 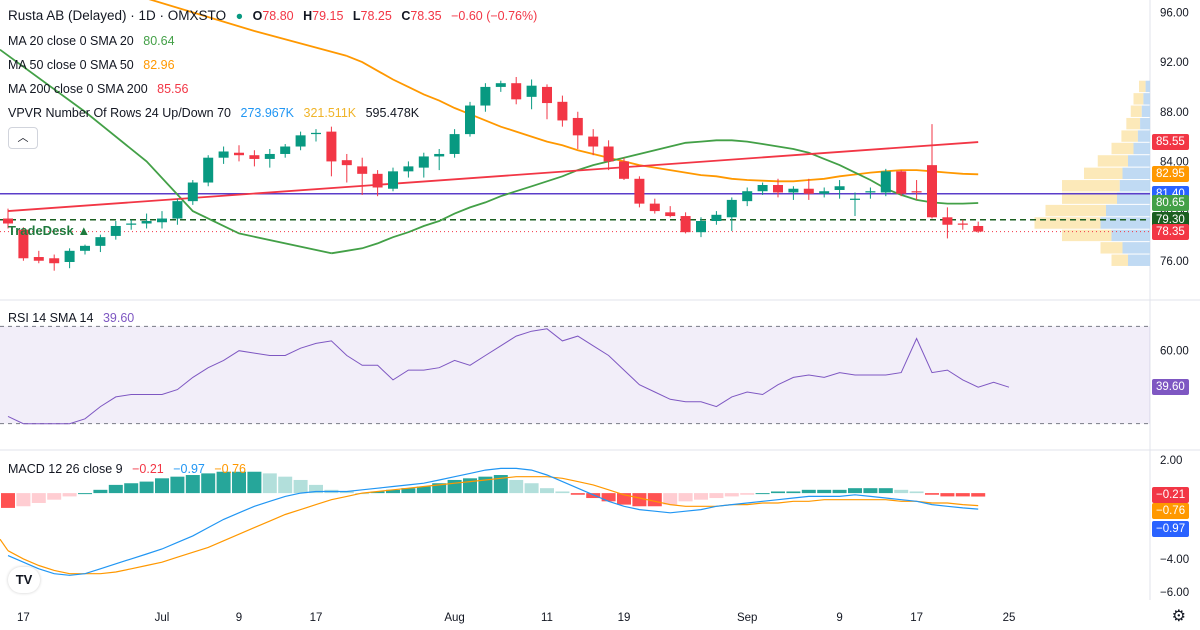 What do you see at coordinates (1174, 162) in the screenshot?
I see `price-tick-label: 84.00` at bounding box center [1174, 162].